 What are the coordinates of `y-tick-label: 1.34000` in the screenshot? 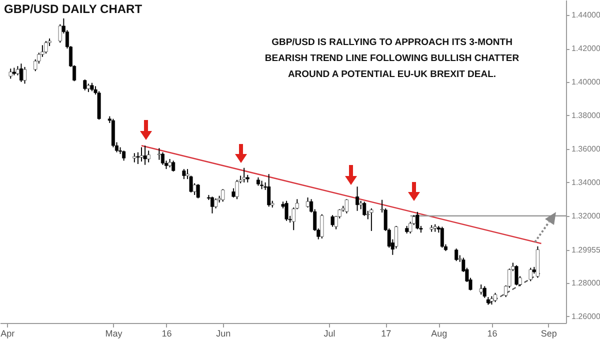 It's located at (586, 182).